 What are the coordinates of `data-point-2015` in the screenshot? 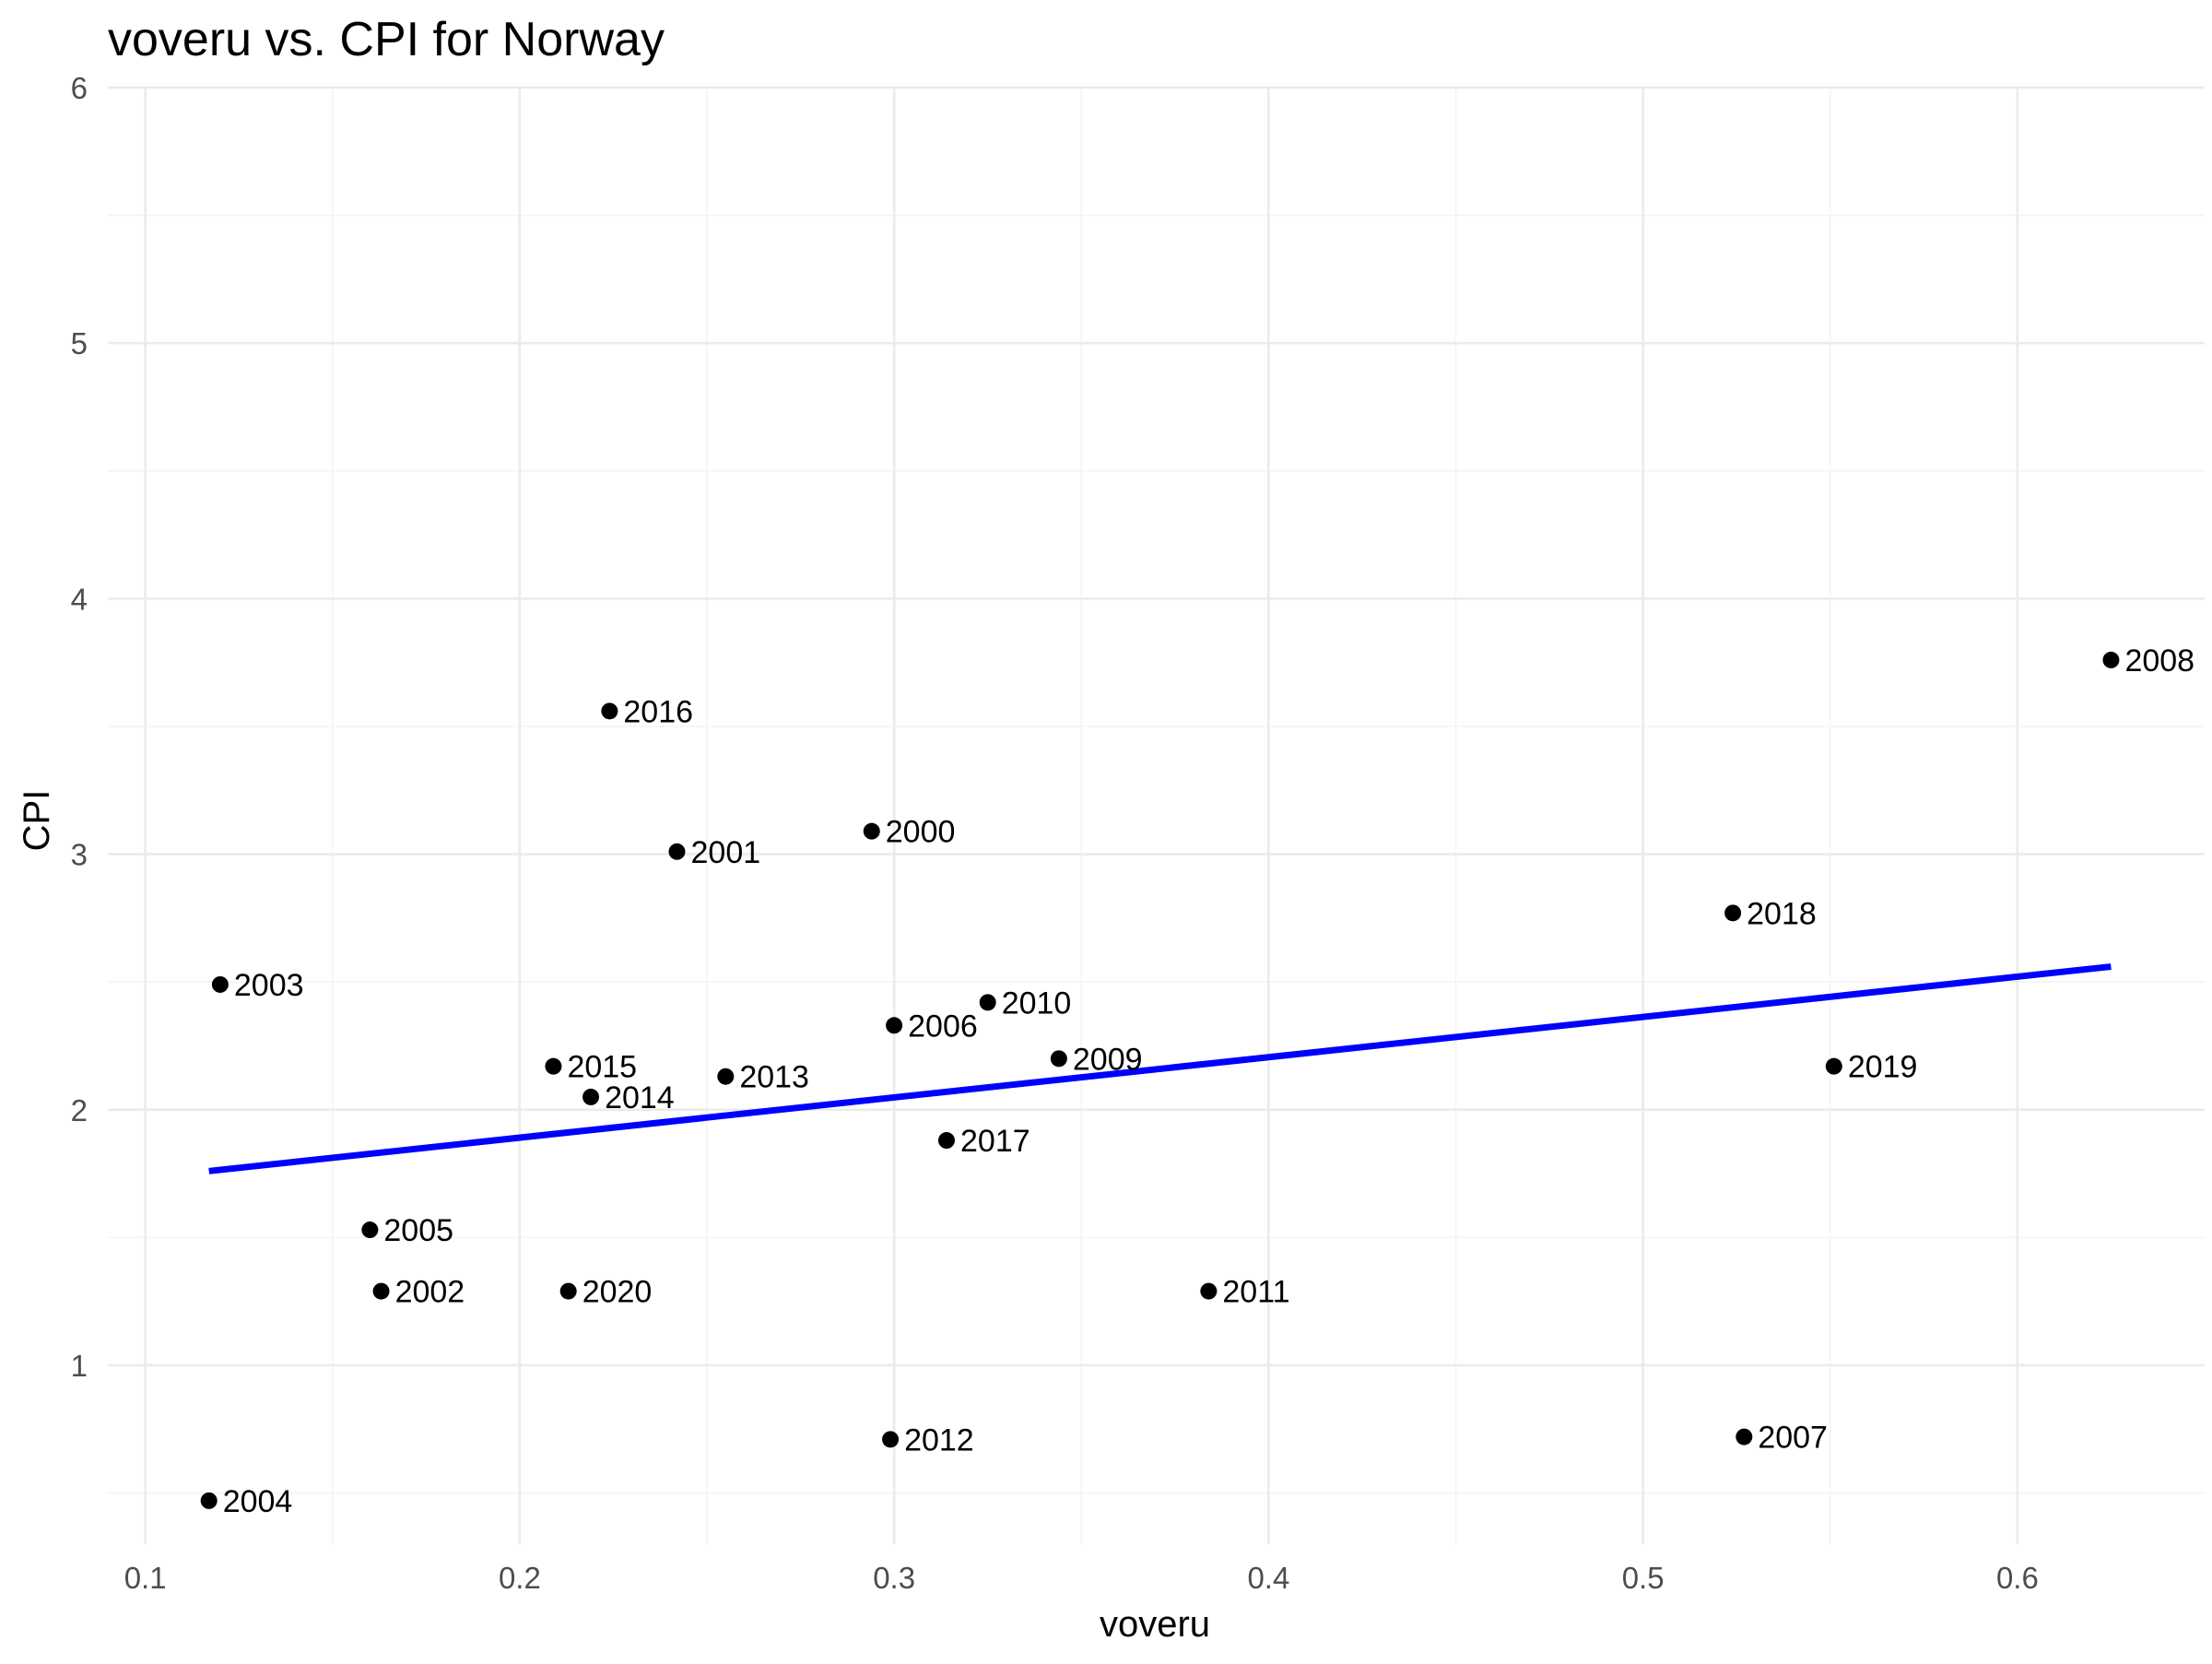 It's located at (553, 1066).